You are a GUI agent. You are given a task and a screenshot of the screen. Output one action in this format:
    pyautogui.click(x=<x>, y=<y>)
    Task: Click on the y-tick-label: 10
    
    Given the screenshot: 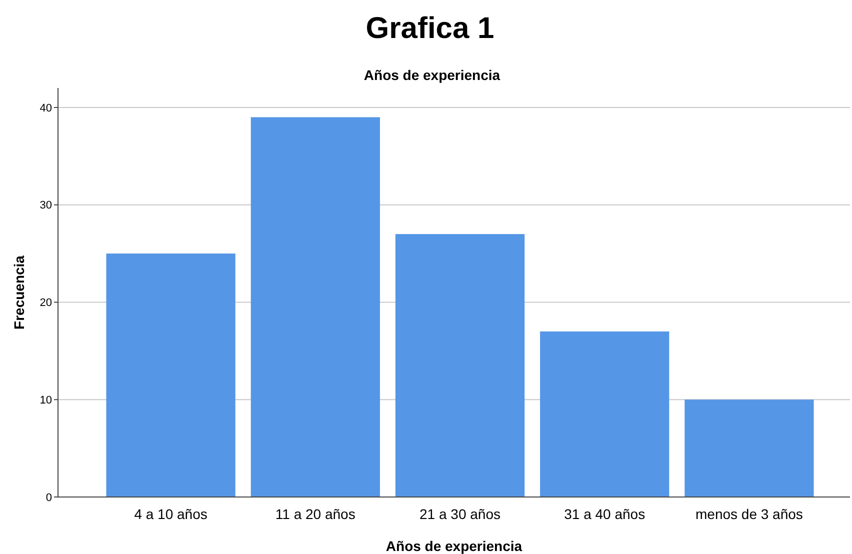 What is the action you would take?
    pyautogui.click(x=46, y=400)
    